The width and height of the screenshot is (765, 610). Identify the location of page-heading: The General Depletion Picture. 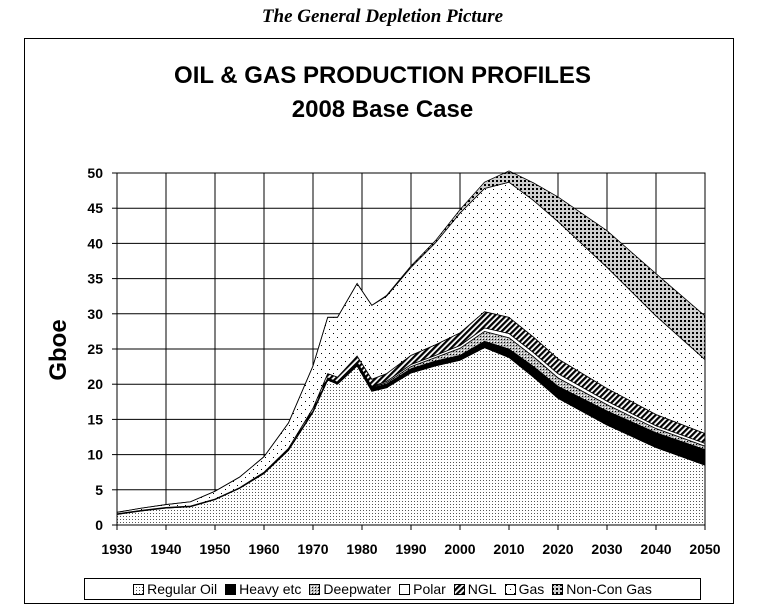
(382, 16).